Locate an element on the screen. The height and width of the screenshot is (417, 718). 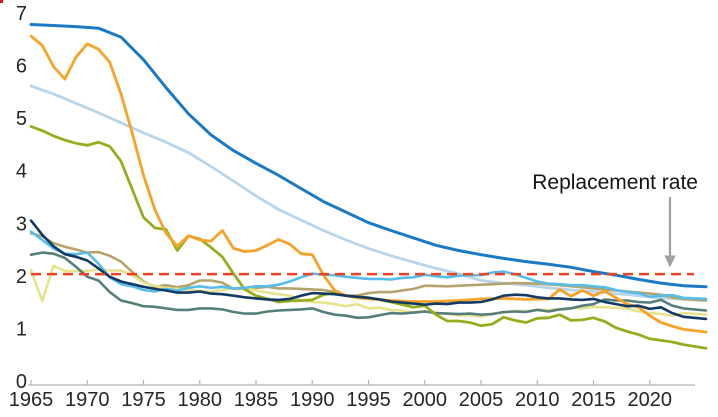
annotation-group: Replacement rate is located at coordinates (615, 219).